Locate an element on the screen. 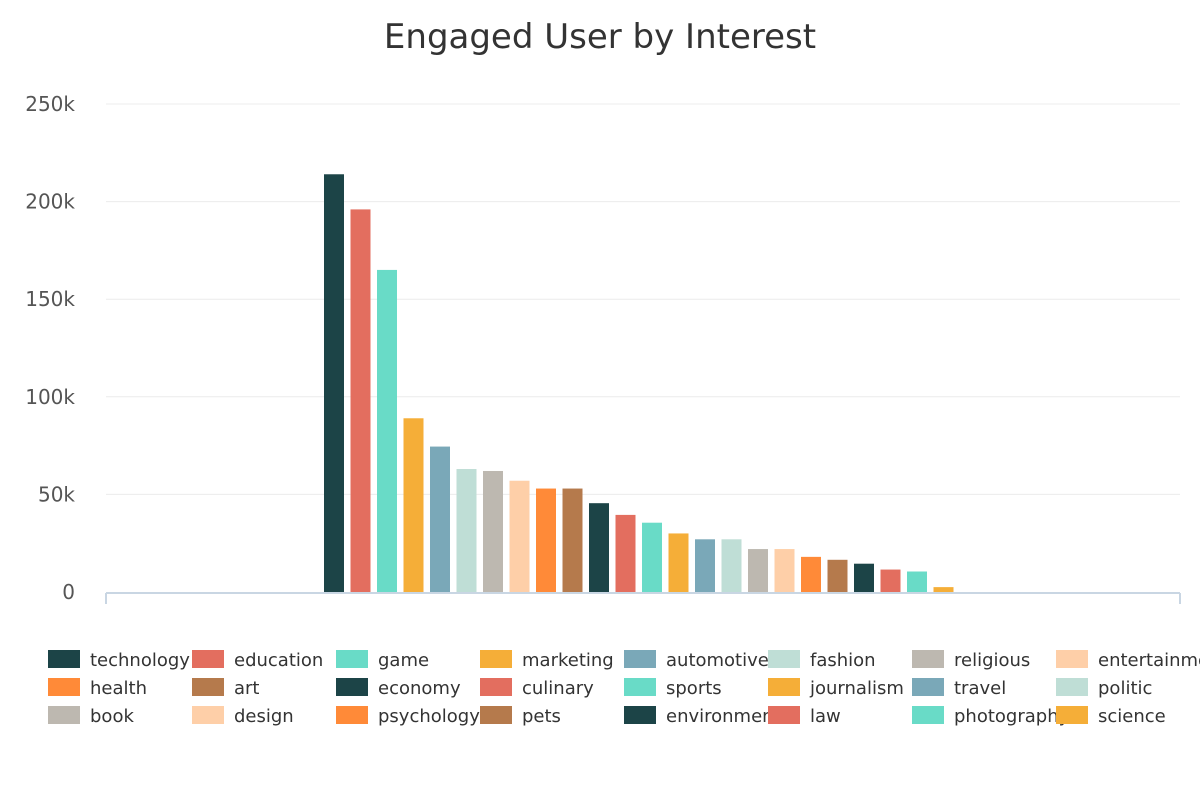  bar-travel is located at coordinates (705, 565).